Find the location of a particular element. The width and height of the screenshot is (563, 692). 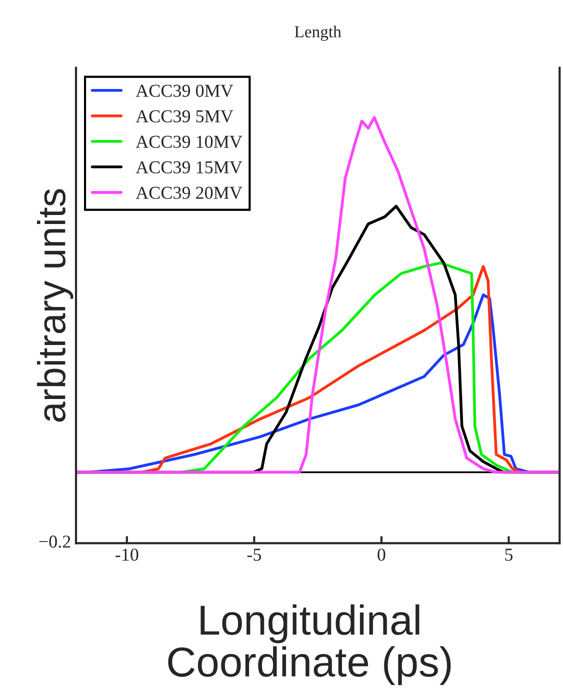

legend-label: ACC39 10MV is located at coordinates (189, 142).